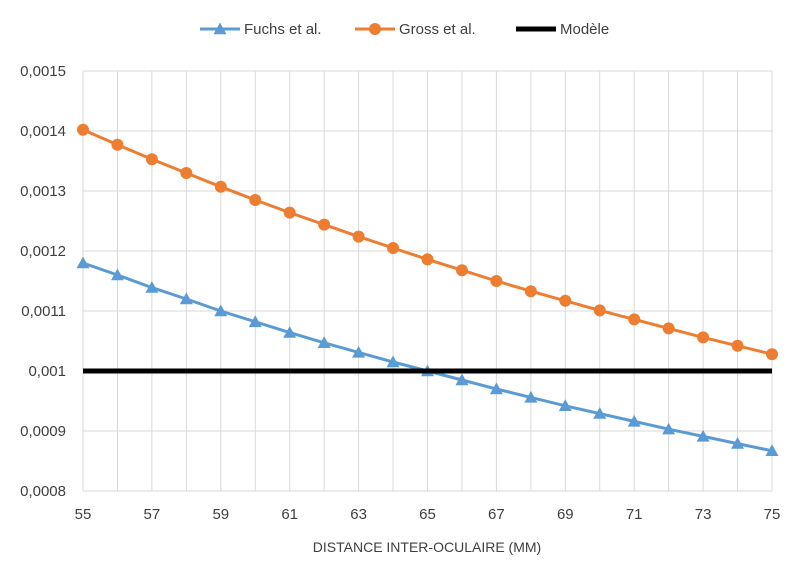 The image size is (804, 581). Describe the element at coordinates (437, 29) in the screenshot. I see `legend-label: Gross et al.` at that location.